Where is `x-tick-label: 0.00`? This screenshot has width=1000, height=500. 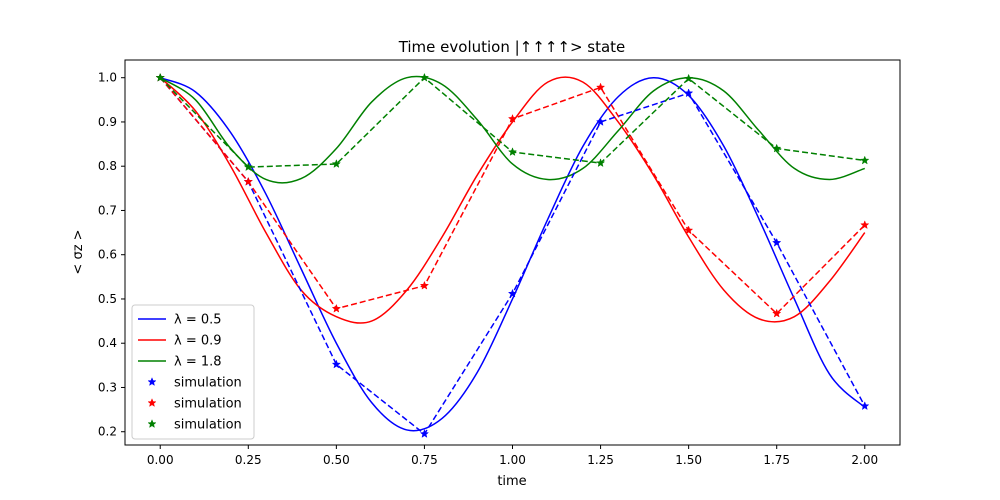
x-tick-label: 0.00 is located at coordinates (160, 460).